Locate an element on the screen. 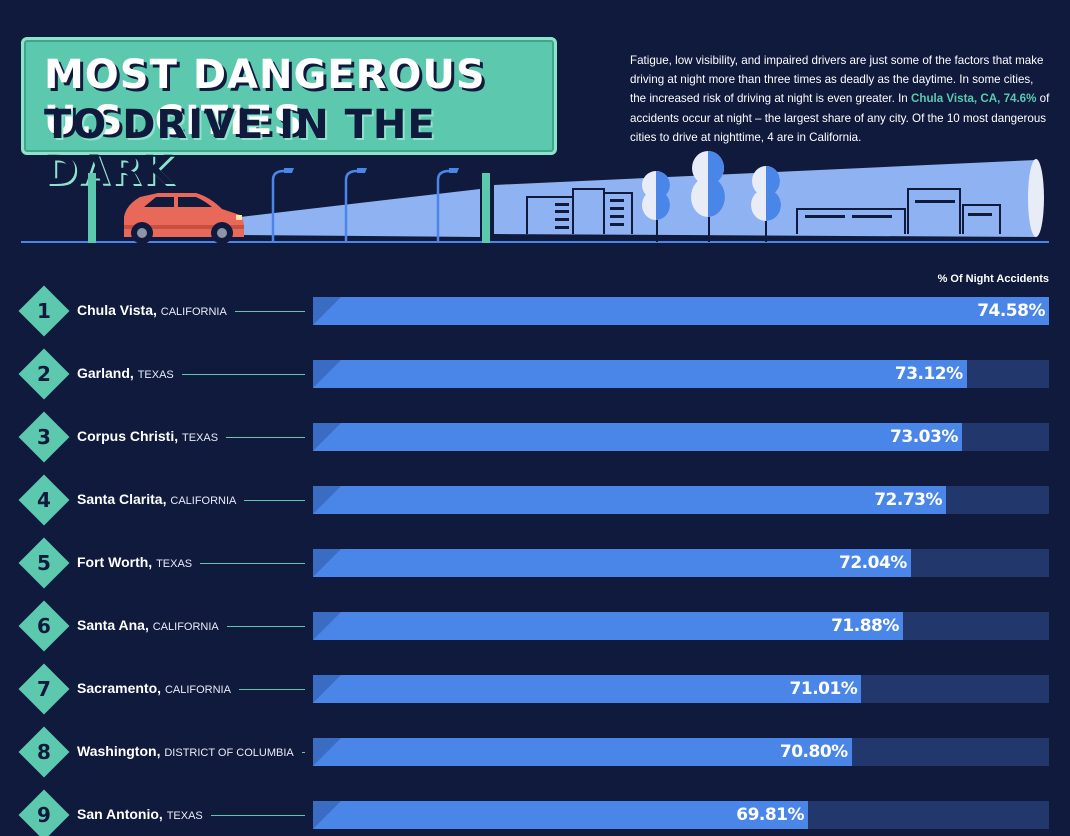 Image resolution: width=1070 pixels, height=836 pixels. category-label: Corpus Christi, TEXAS is located at coordinates (147, 436).